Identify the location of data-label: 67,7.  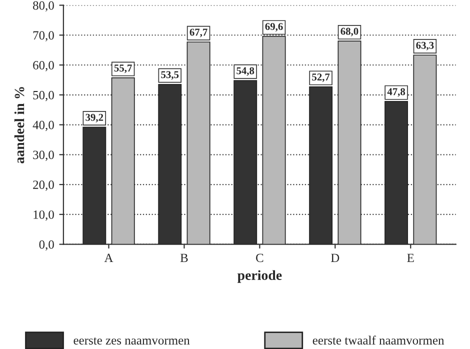
(199, 33).